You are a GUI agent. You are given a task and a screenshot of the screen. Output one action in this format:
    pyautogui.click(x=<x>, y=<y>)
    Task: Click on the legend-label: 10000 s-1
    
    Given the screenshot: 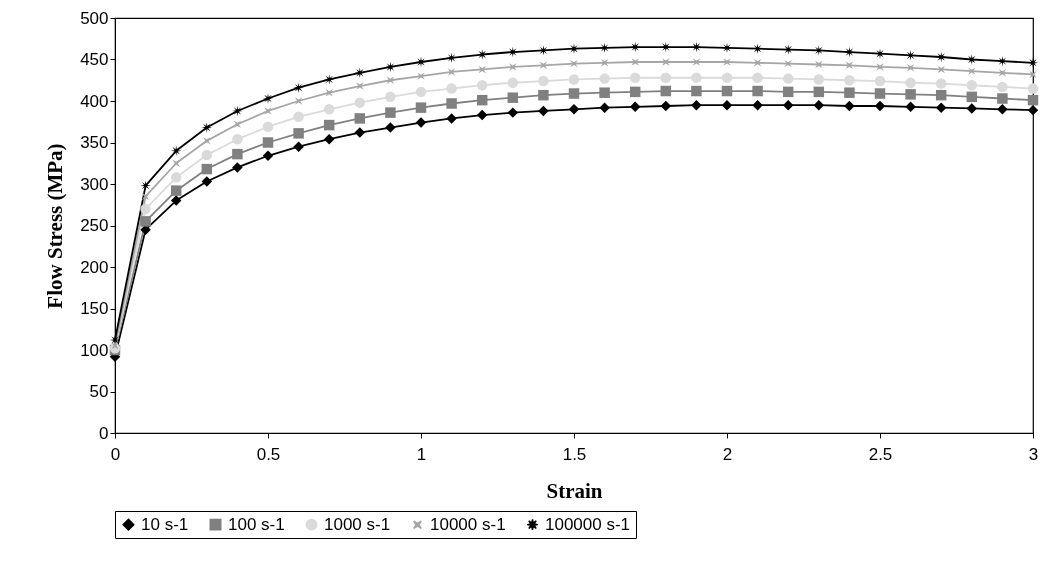 What is the action you would take?
    pyautogui.click(x=468, y=524)
    